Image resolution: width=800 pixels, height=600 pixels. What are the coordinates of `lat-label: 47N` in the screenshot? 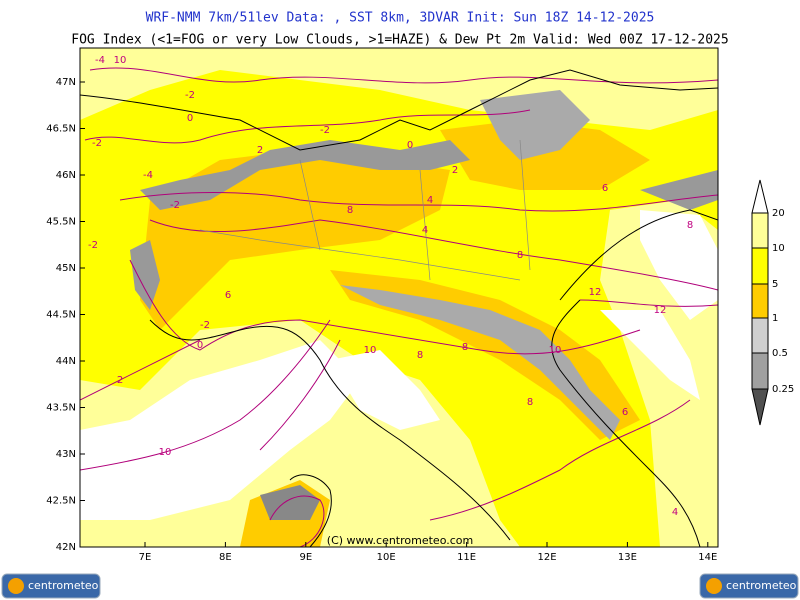 It's located at (66, 82).